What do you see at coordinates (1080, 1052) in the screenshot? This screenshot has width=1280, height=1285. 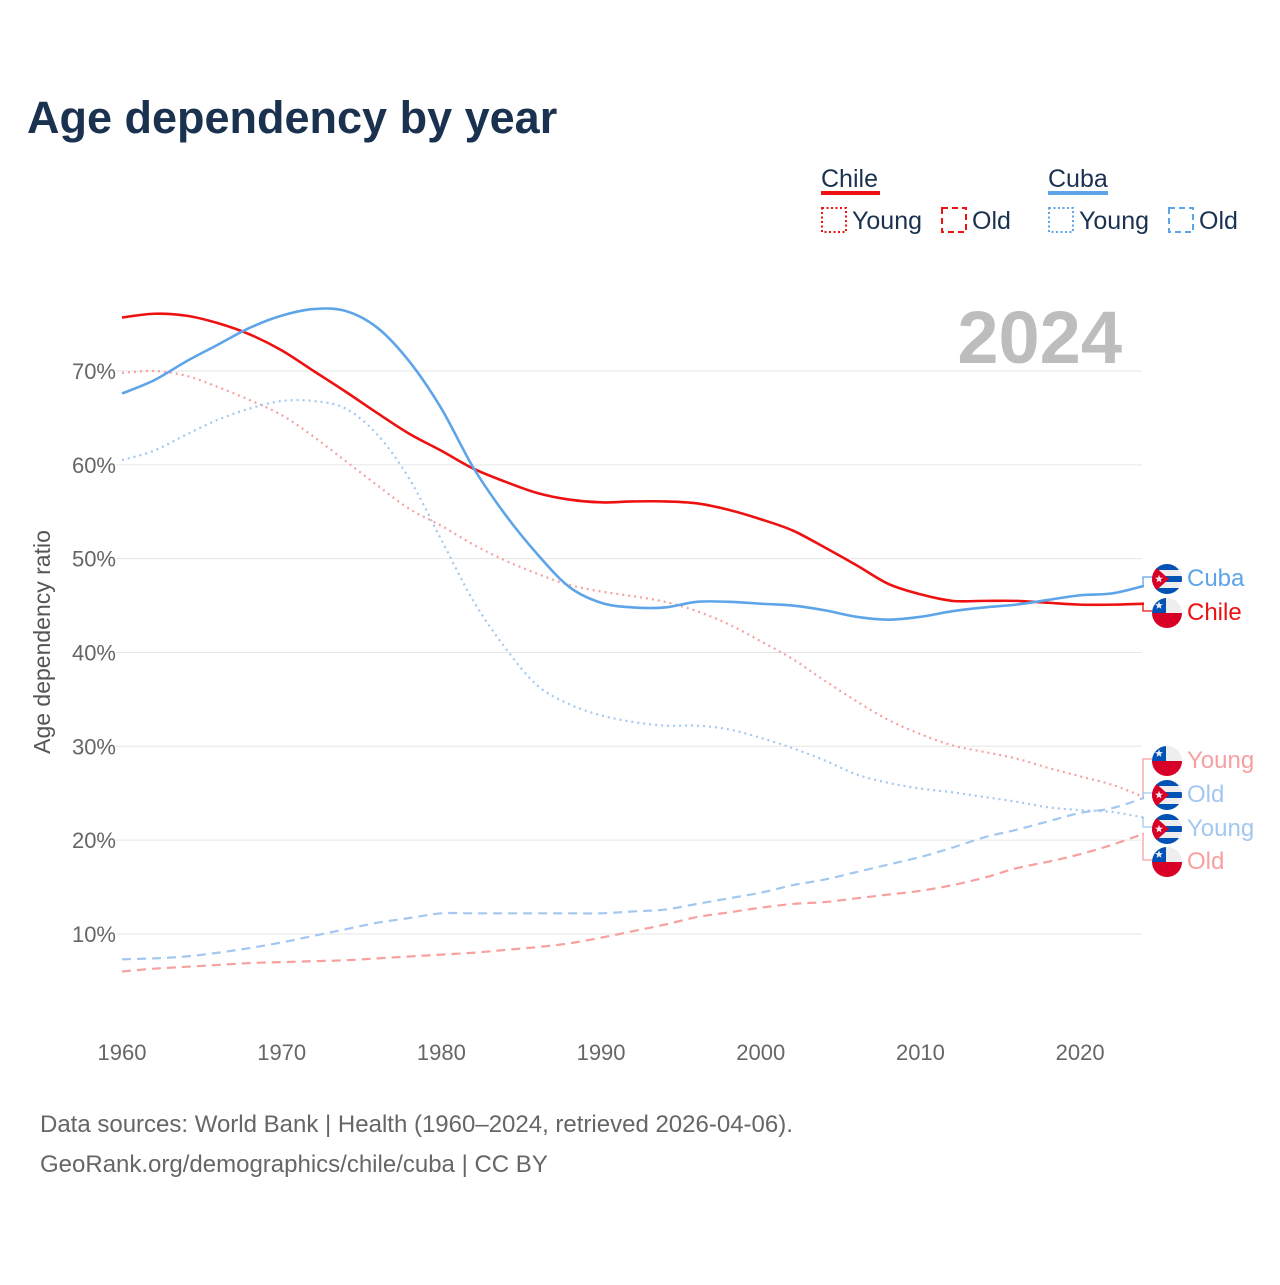 I see `x-tick-label: 2020` at bounding box center [1080, 1052].